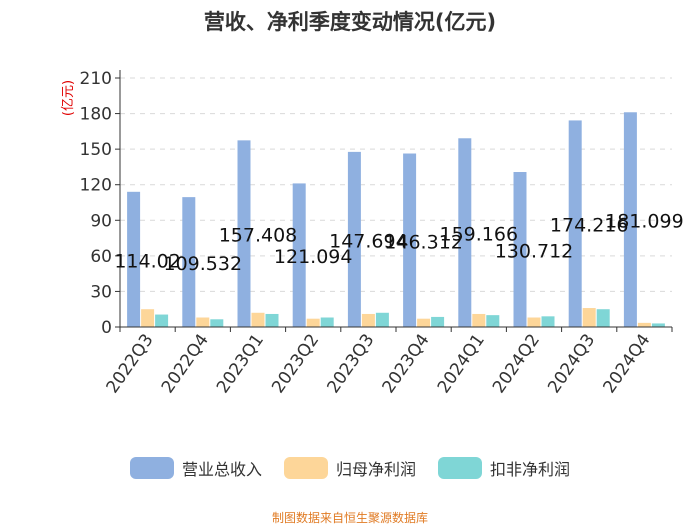  Describe the element at coordinates (461, 363) in the screenshot. I see `x-tick-label: 2024Q1` at that location.